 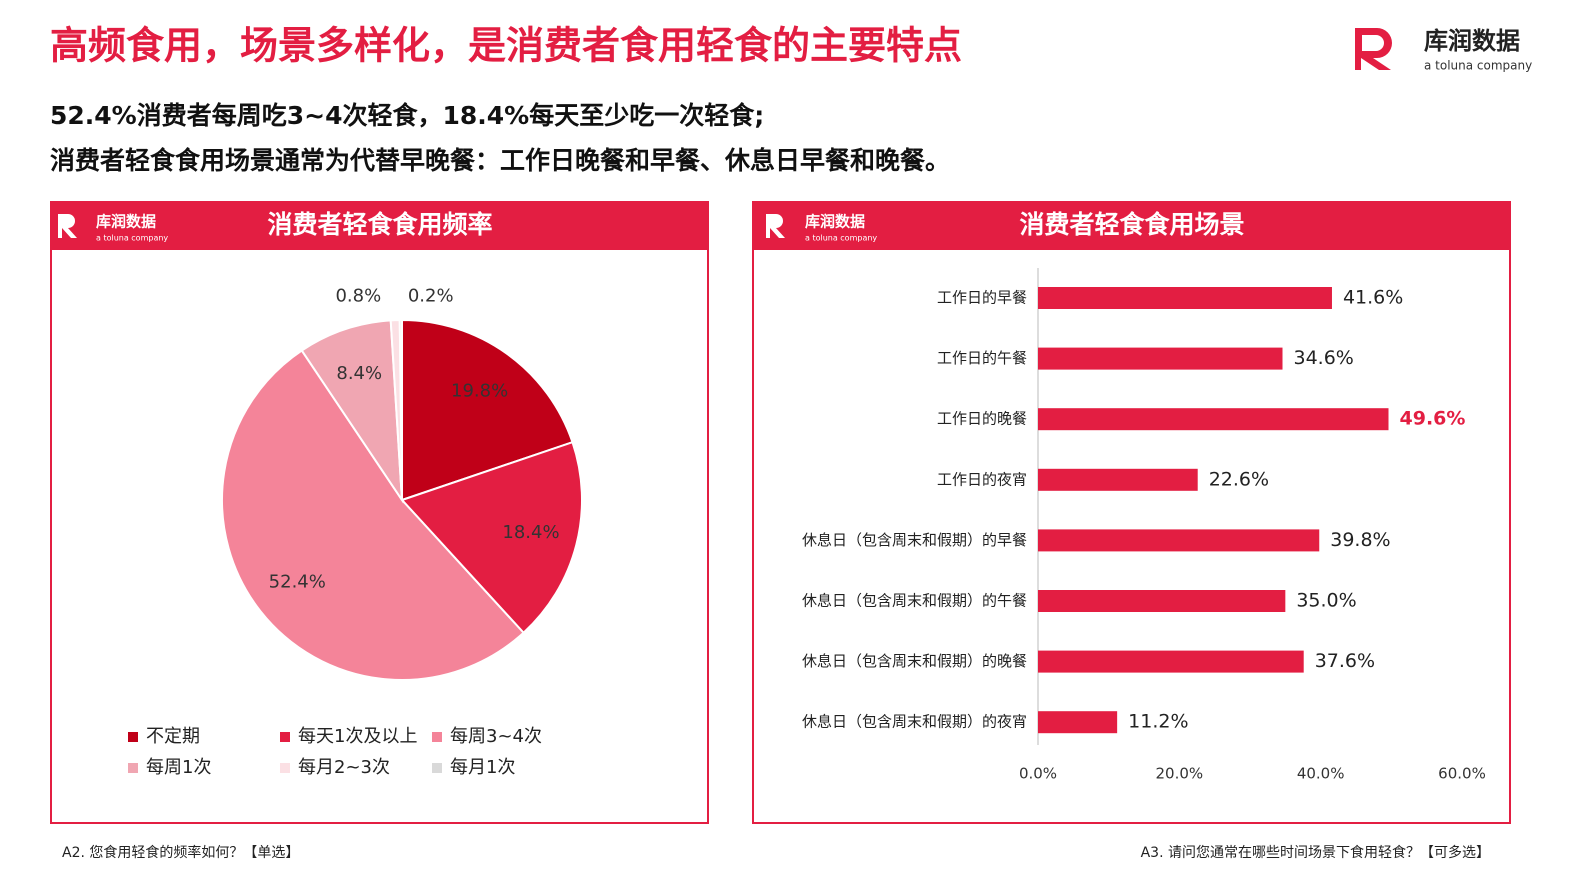 I want to click on y-tick-label: 休息日（包含周末和假期）的早餐, so click(x=914, y=540).